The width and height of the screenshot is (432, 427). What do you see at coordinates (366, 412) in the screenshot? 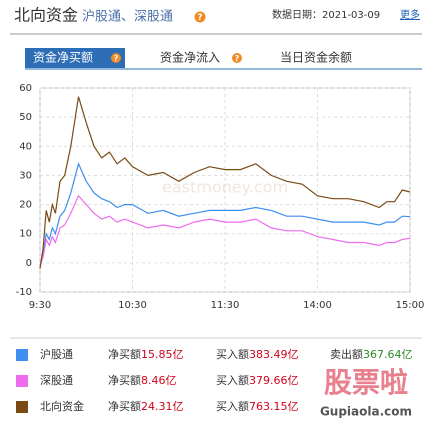
I see `site-watermark: Gupiaola.com` at bounding box center [366, 412].